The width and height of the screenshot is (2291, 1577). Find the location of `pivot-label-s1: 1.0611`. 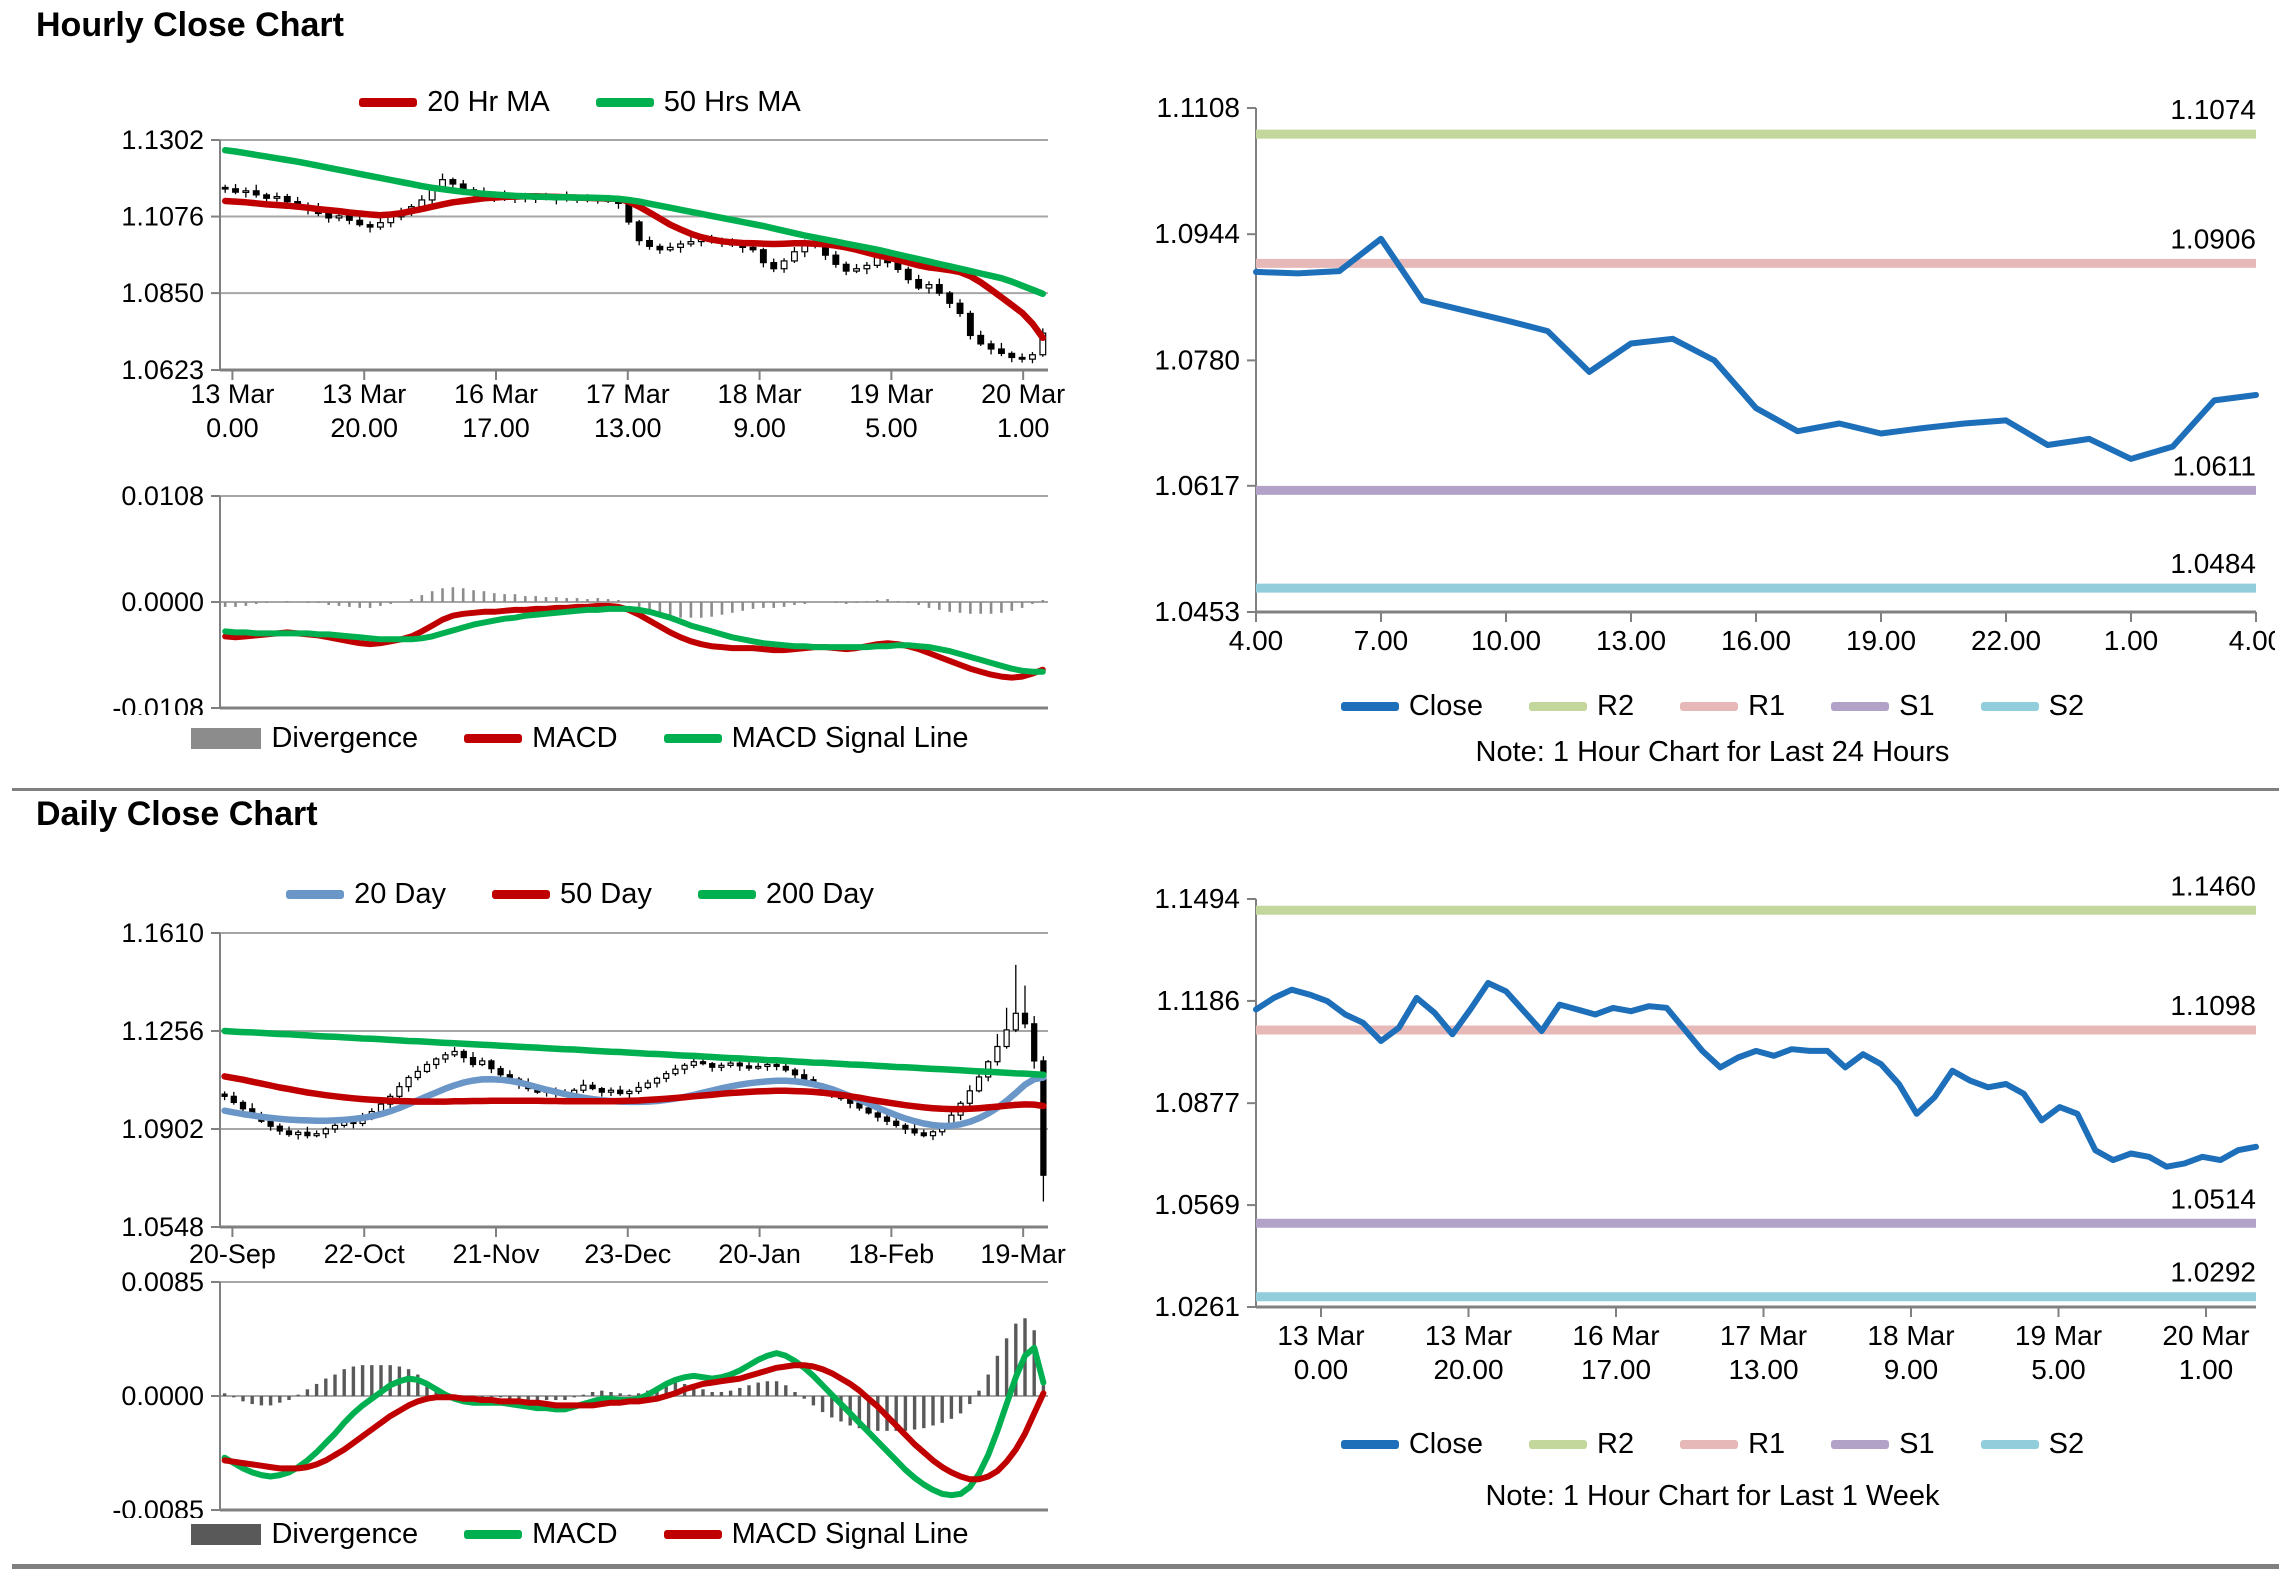

pivot-label-s1: 1.0611 is located at coordinates (2214, 465).